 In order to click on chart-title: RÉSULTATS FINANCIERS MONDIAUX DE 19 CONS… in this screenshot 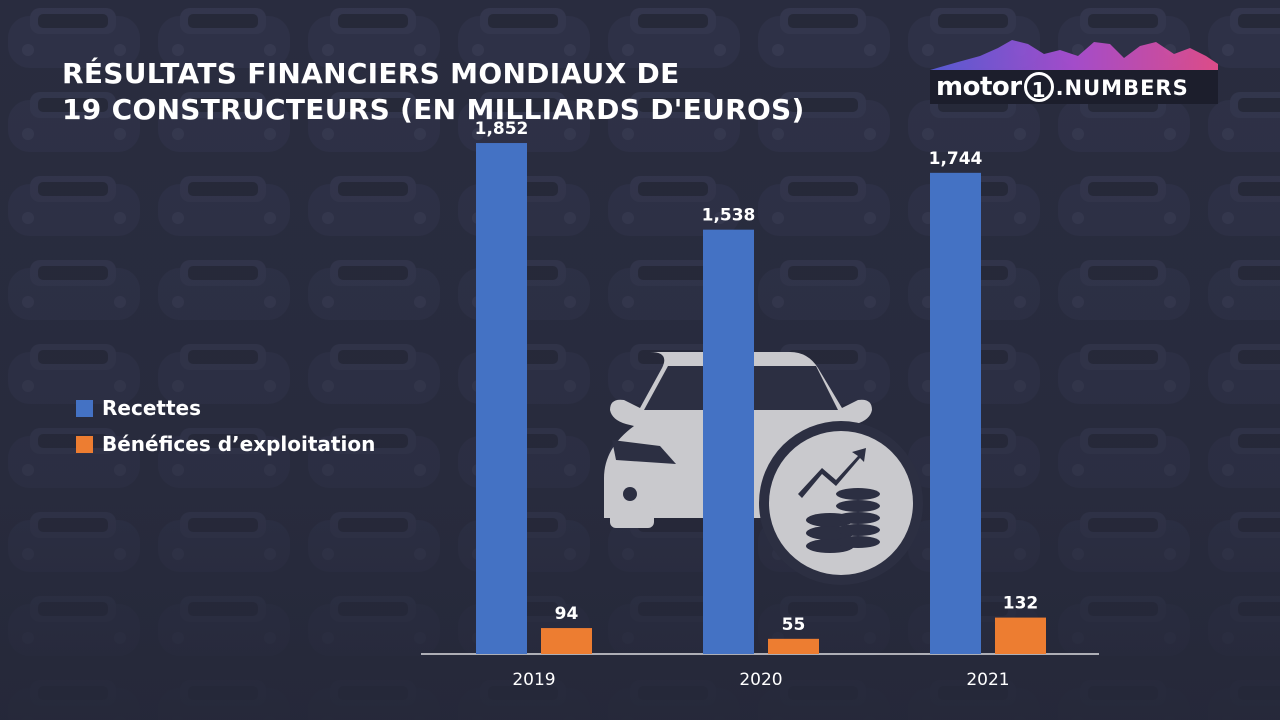, I will do `click(433, 92)`.